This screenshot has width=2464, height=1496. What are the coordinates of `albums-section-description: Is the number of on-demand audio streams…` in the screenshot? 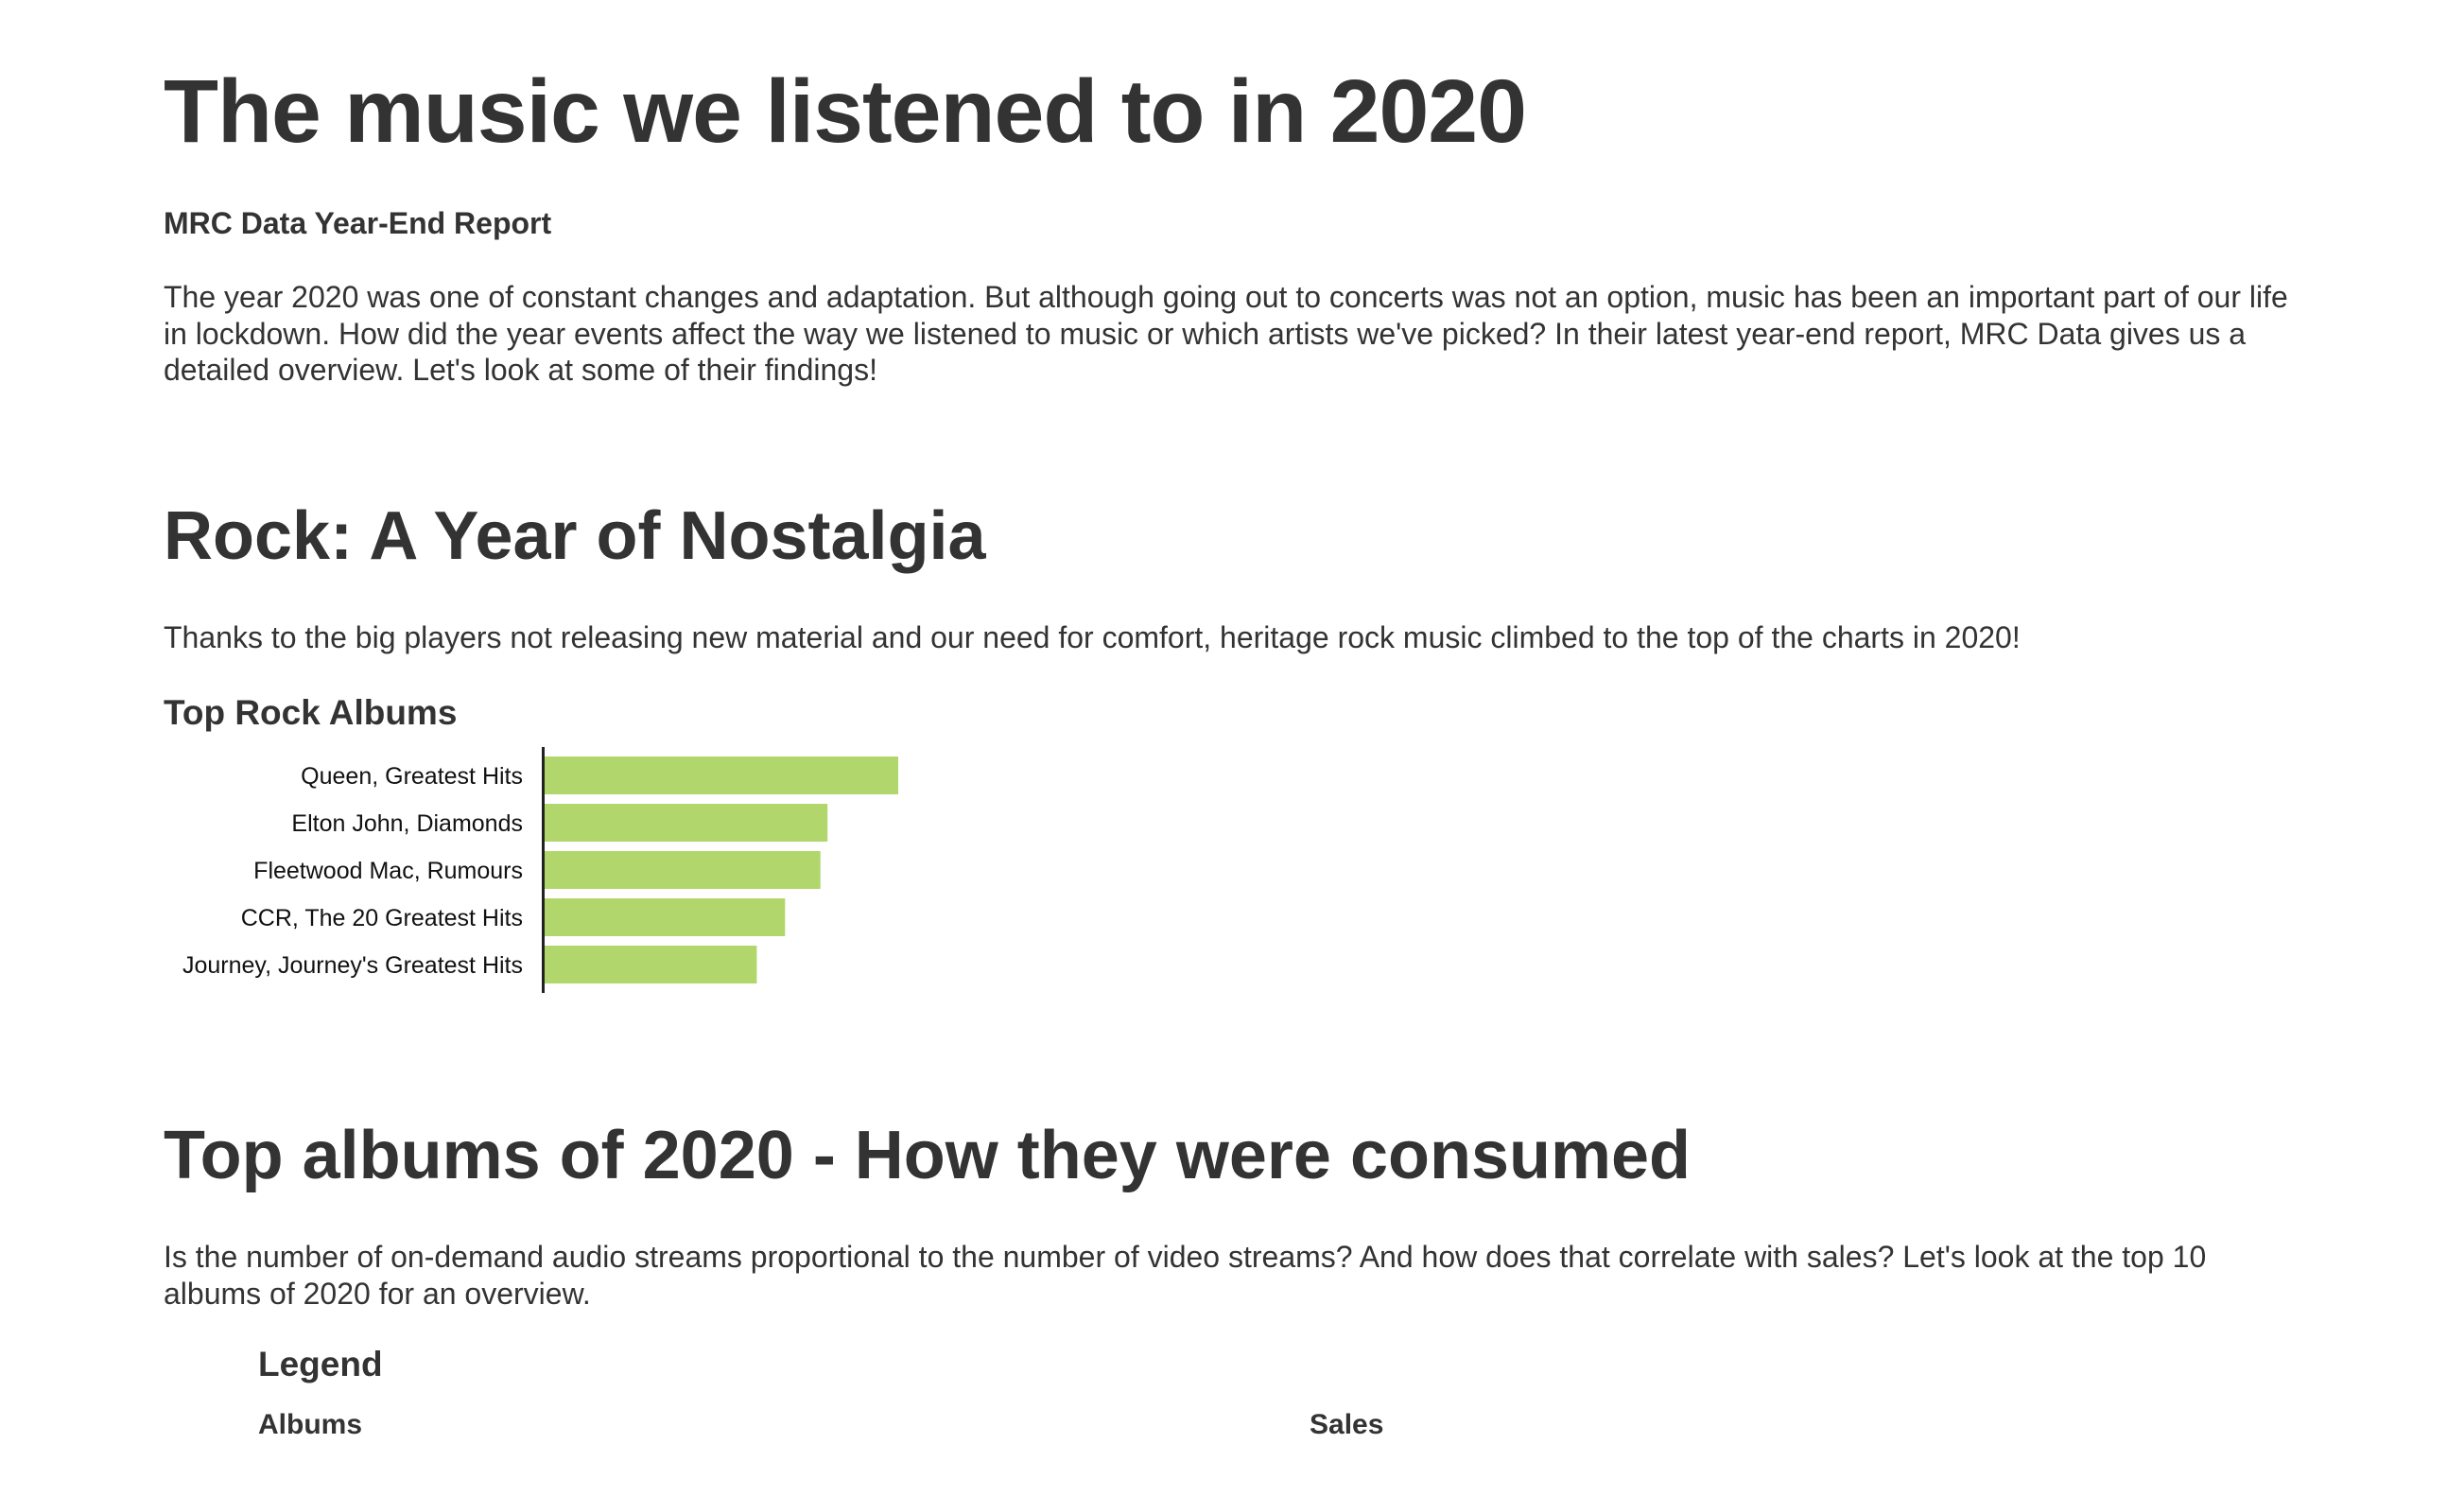 It's located at (1185, 1275).